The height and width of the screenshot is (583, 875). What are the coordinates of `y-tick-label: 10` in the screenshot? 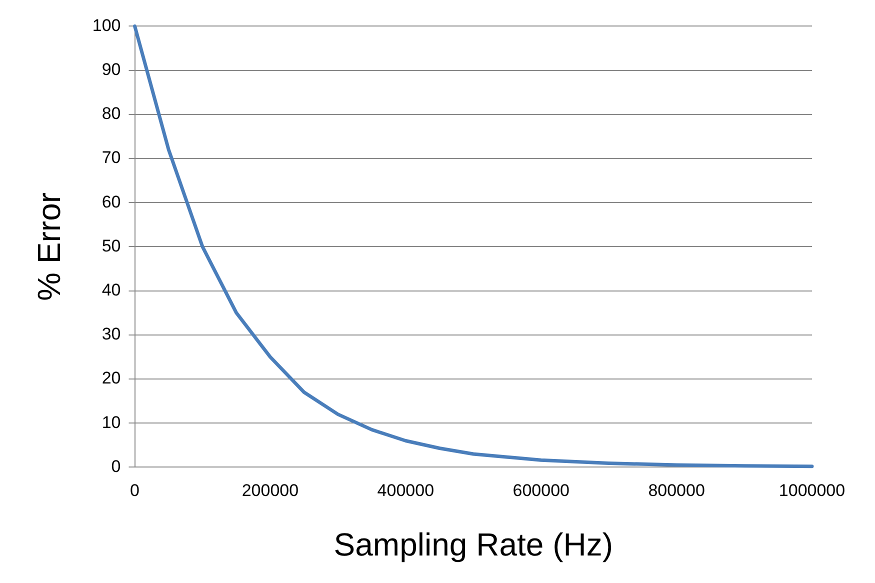 It's located at (111, 422).